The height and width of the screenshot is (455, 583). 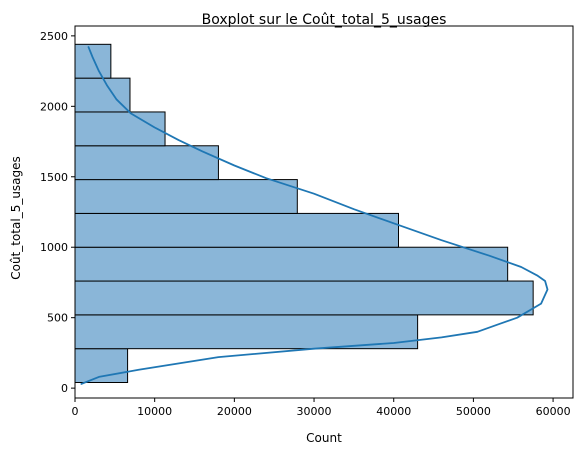 What do you see at coordinates (154, 411) in the screenshot?
I see `x-tick-label: 10000` at bounding box center [154, 411].